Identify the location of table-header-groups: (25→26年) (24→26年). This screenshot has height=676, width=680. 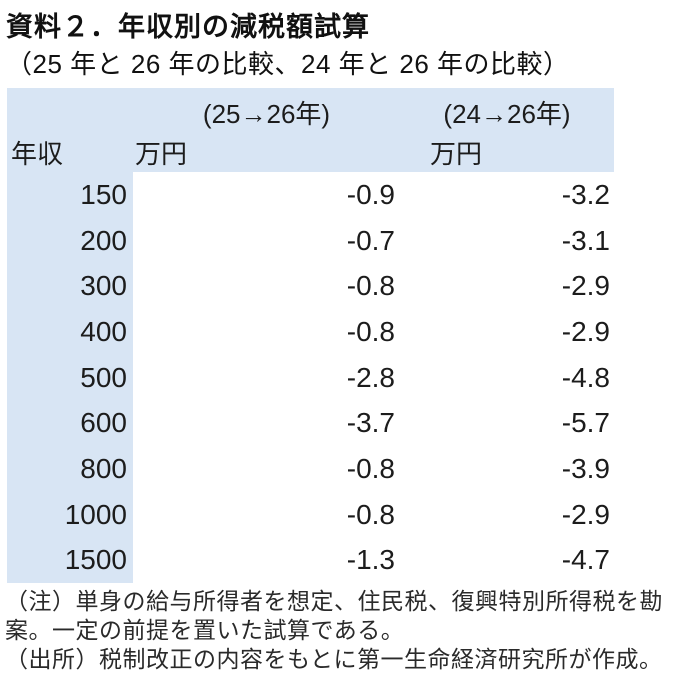
(310, 109).